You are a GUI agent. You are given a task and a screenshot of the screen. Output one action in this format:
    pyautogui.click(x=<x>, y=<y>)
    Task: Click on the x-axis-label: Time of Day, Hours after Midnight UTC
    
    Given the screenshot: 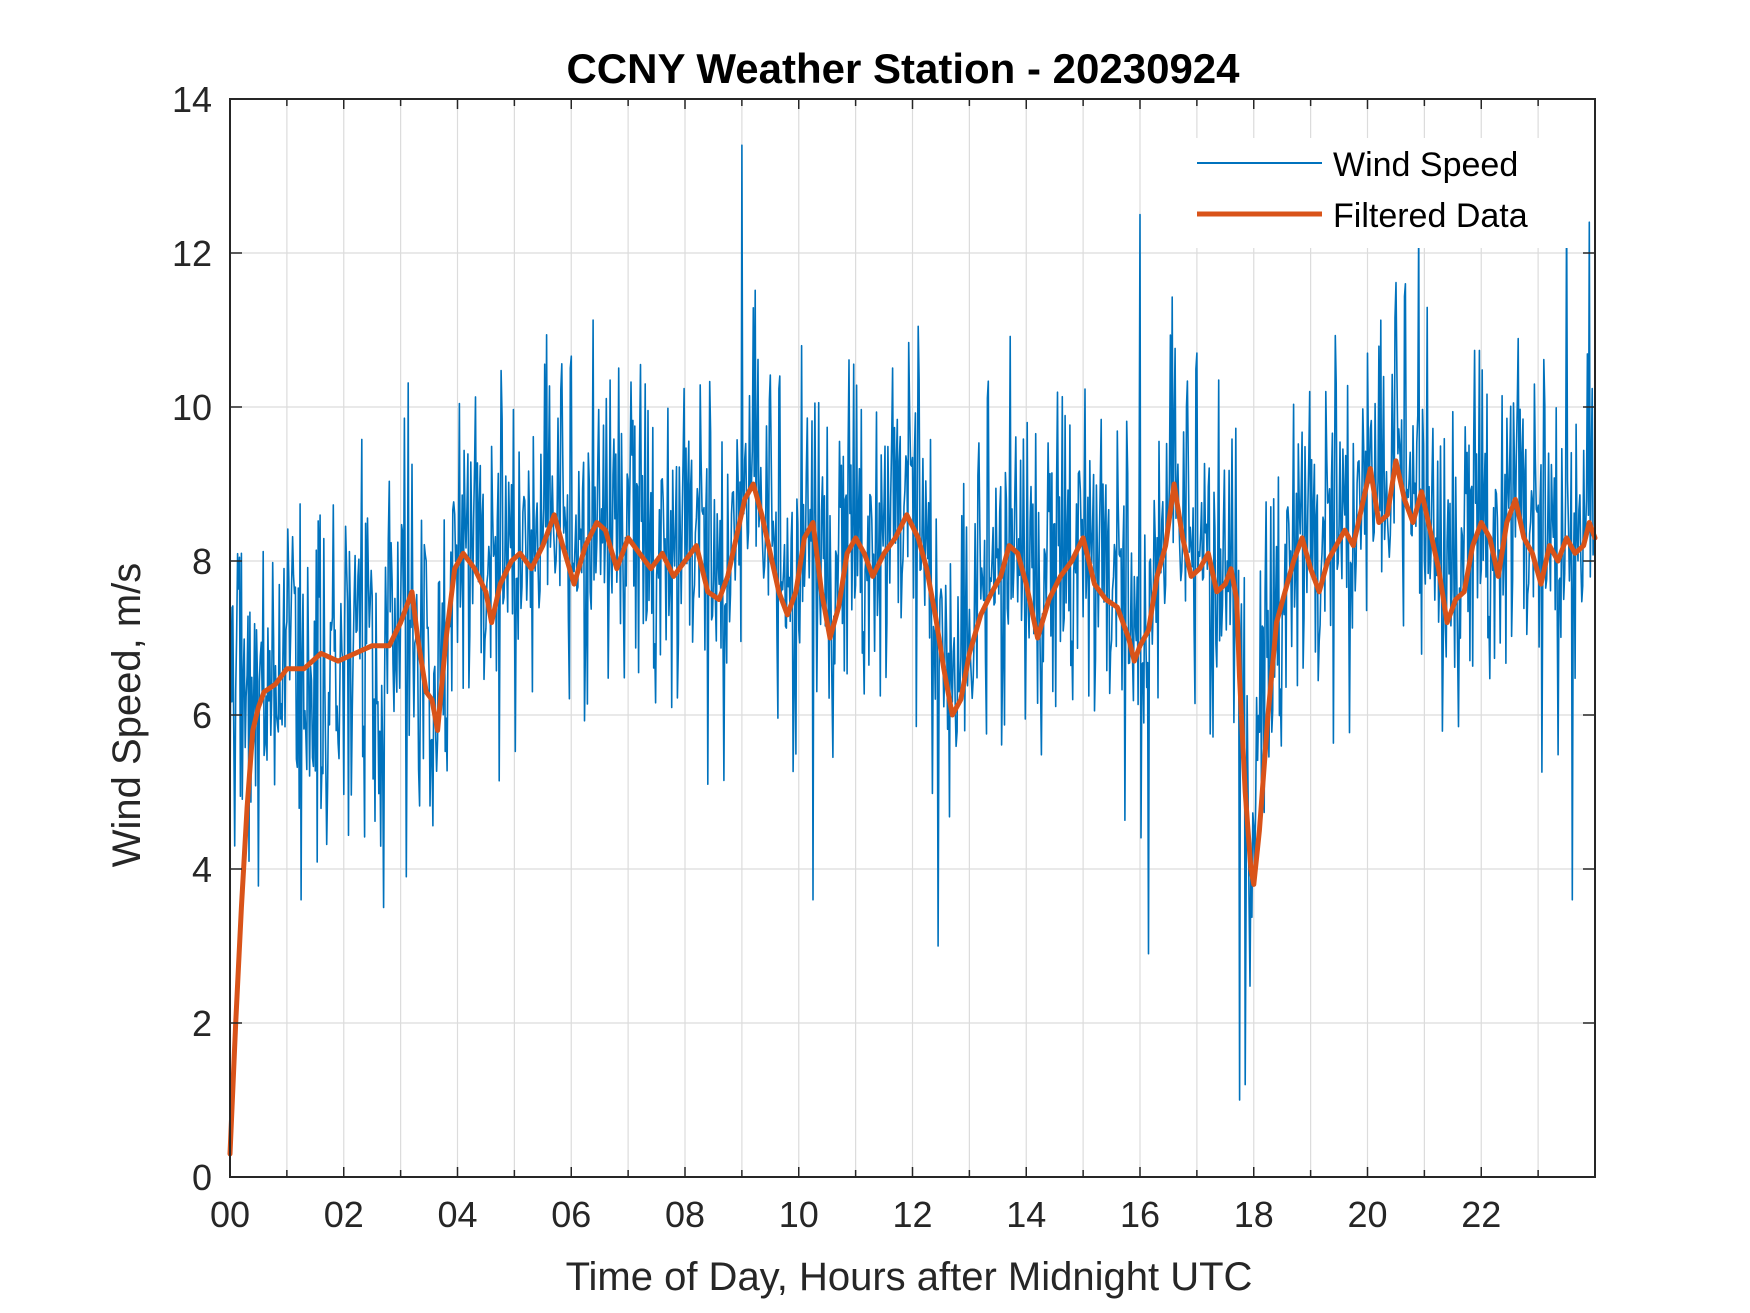 What is the action you would take?
    pyautogui.click(x=909, y=1277)
    